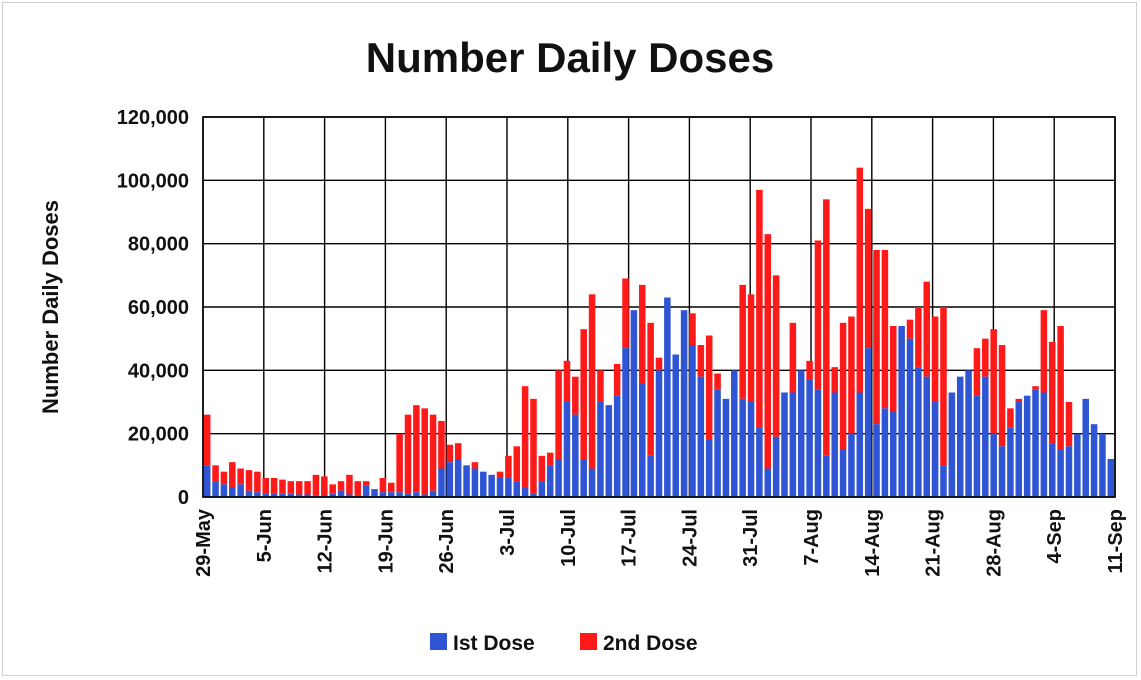  I want to click on y-axis-label: Number Daily Doses, so click(50, 307).